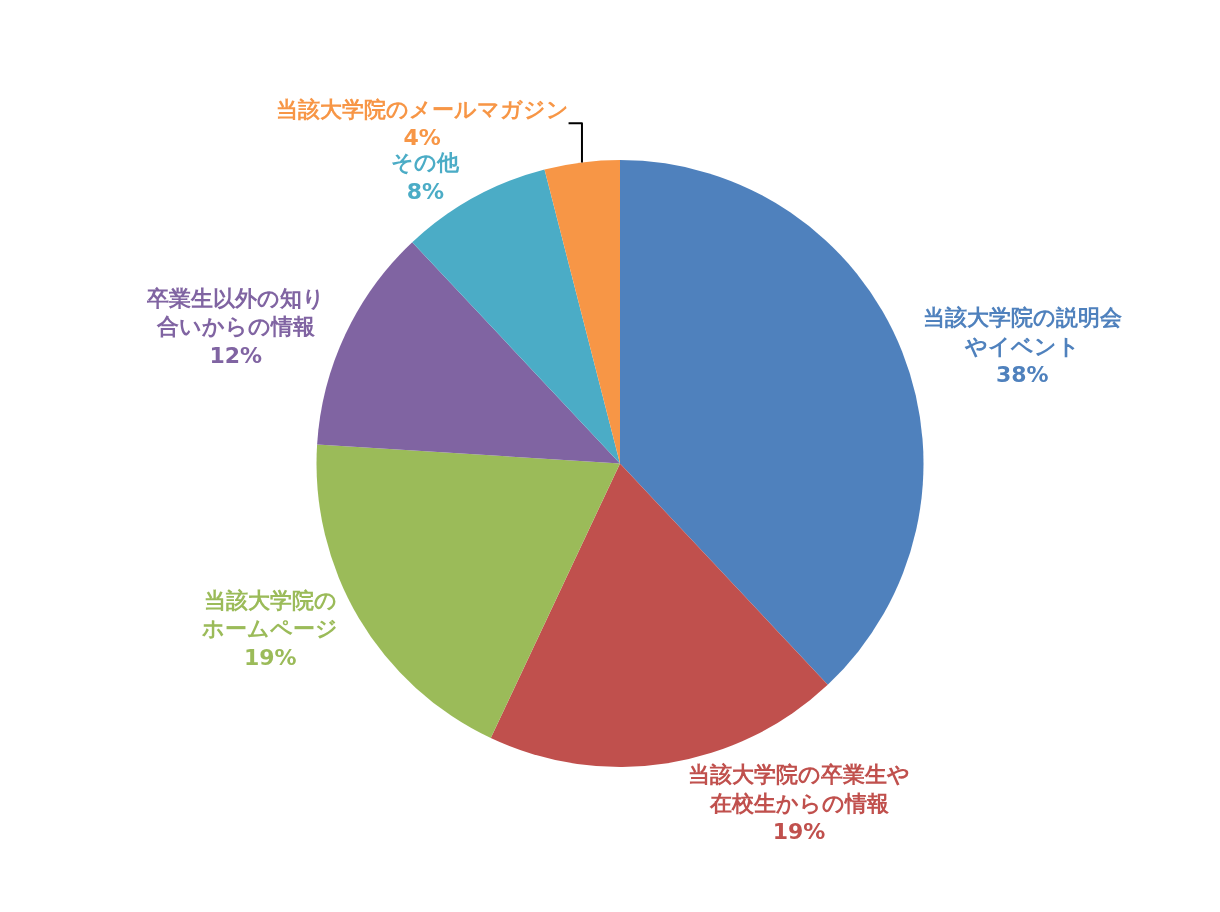  What do you see at coordinates (1022, 375) in the screenshot?
I see `data-label: 38%` at bounding box center [1022, 375].